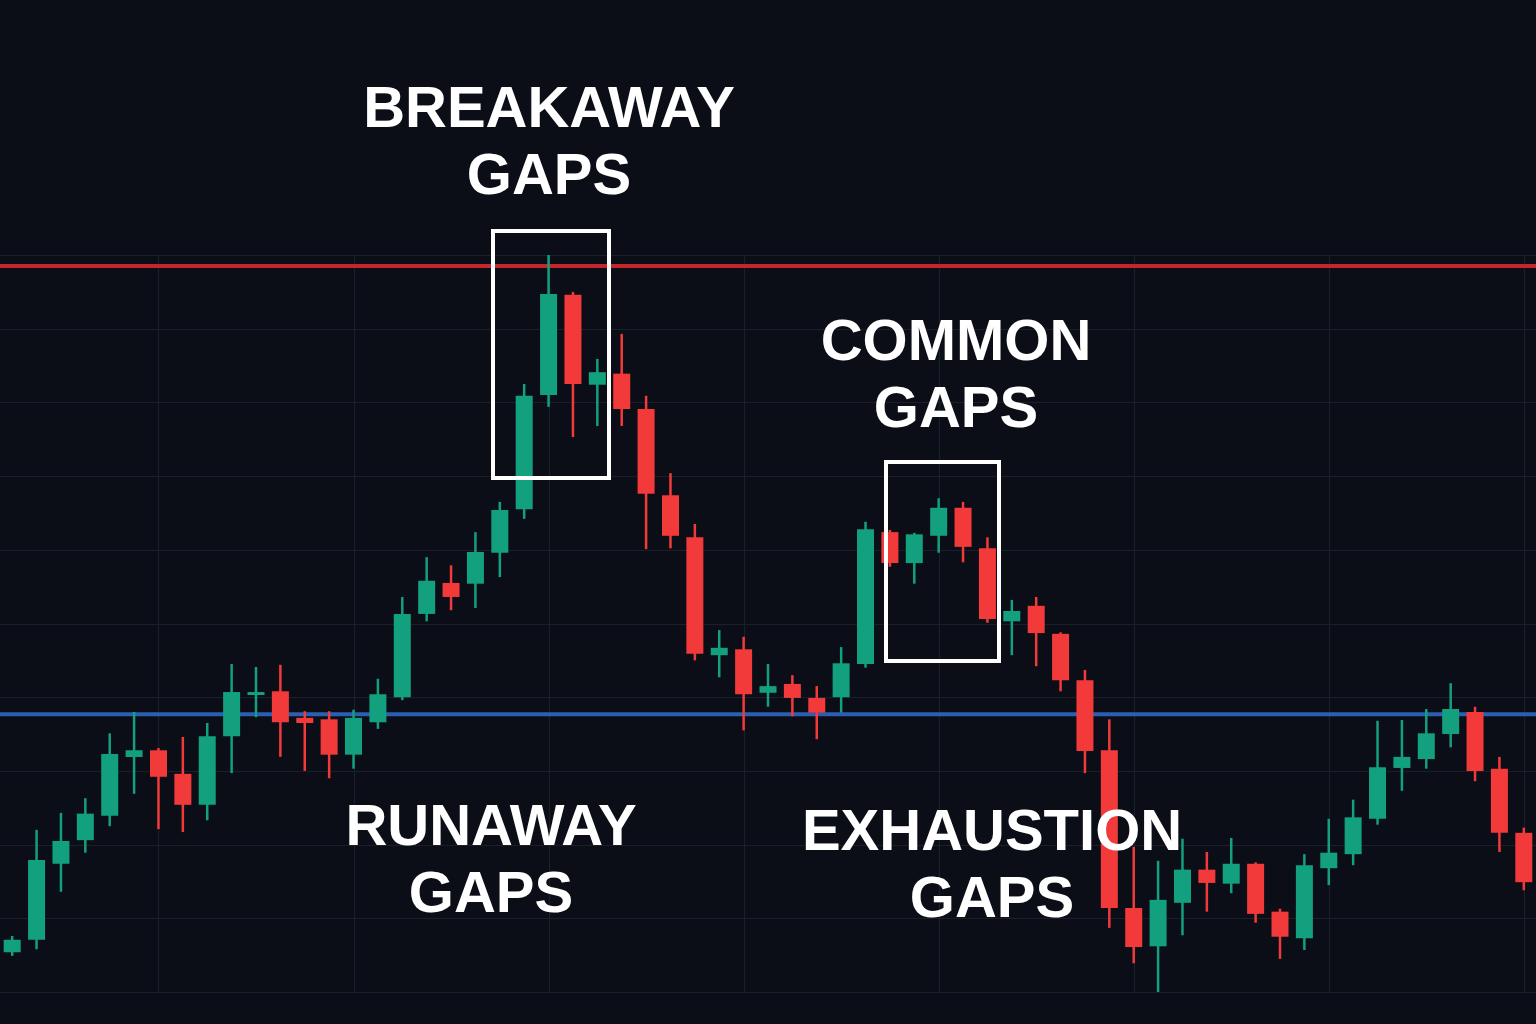 This screenshot has width=1536, height=1024. Describe the element at coordinates (491, 858) in the screenshot. I see `annotation: RUNAWAY GAPS` at that location.